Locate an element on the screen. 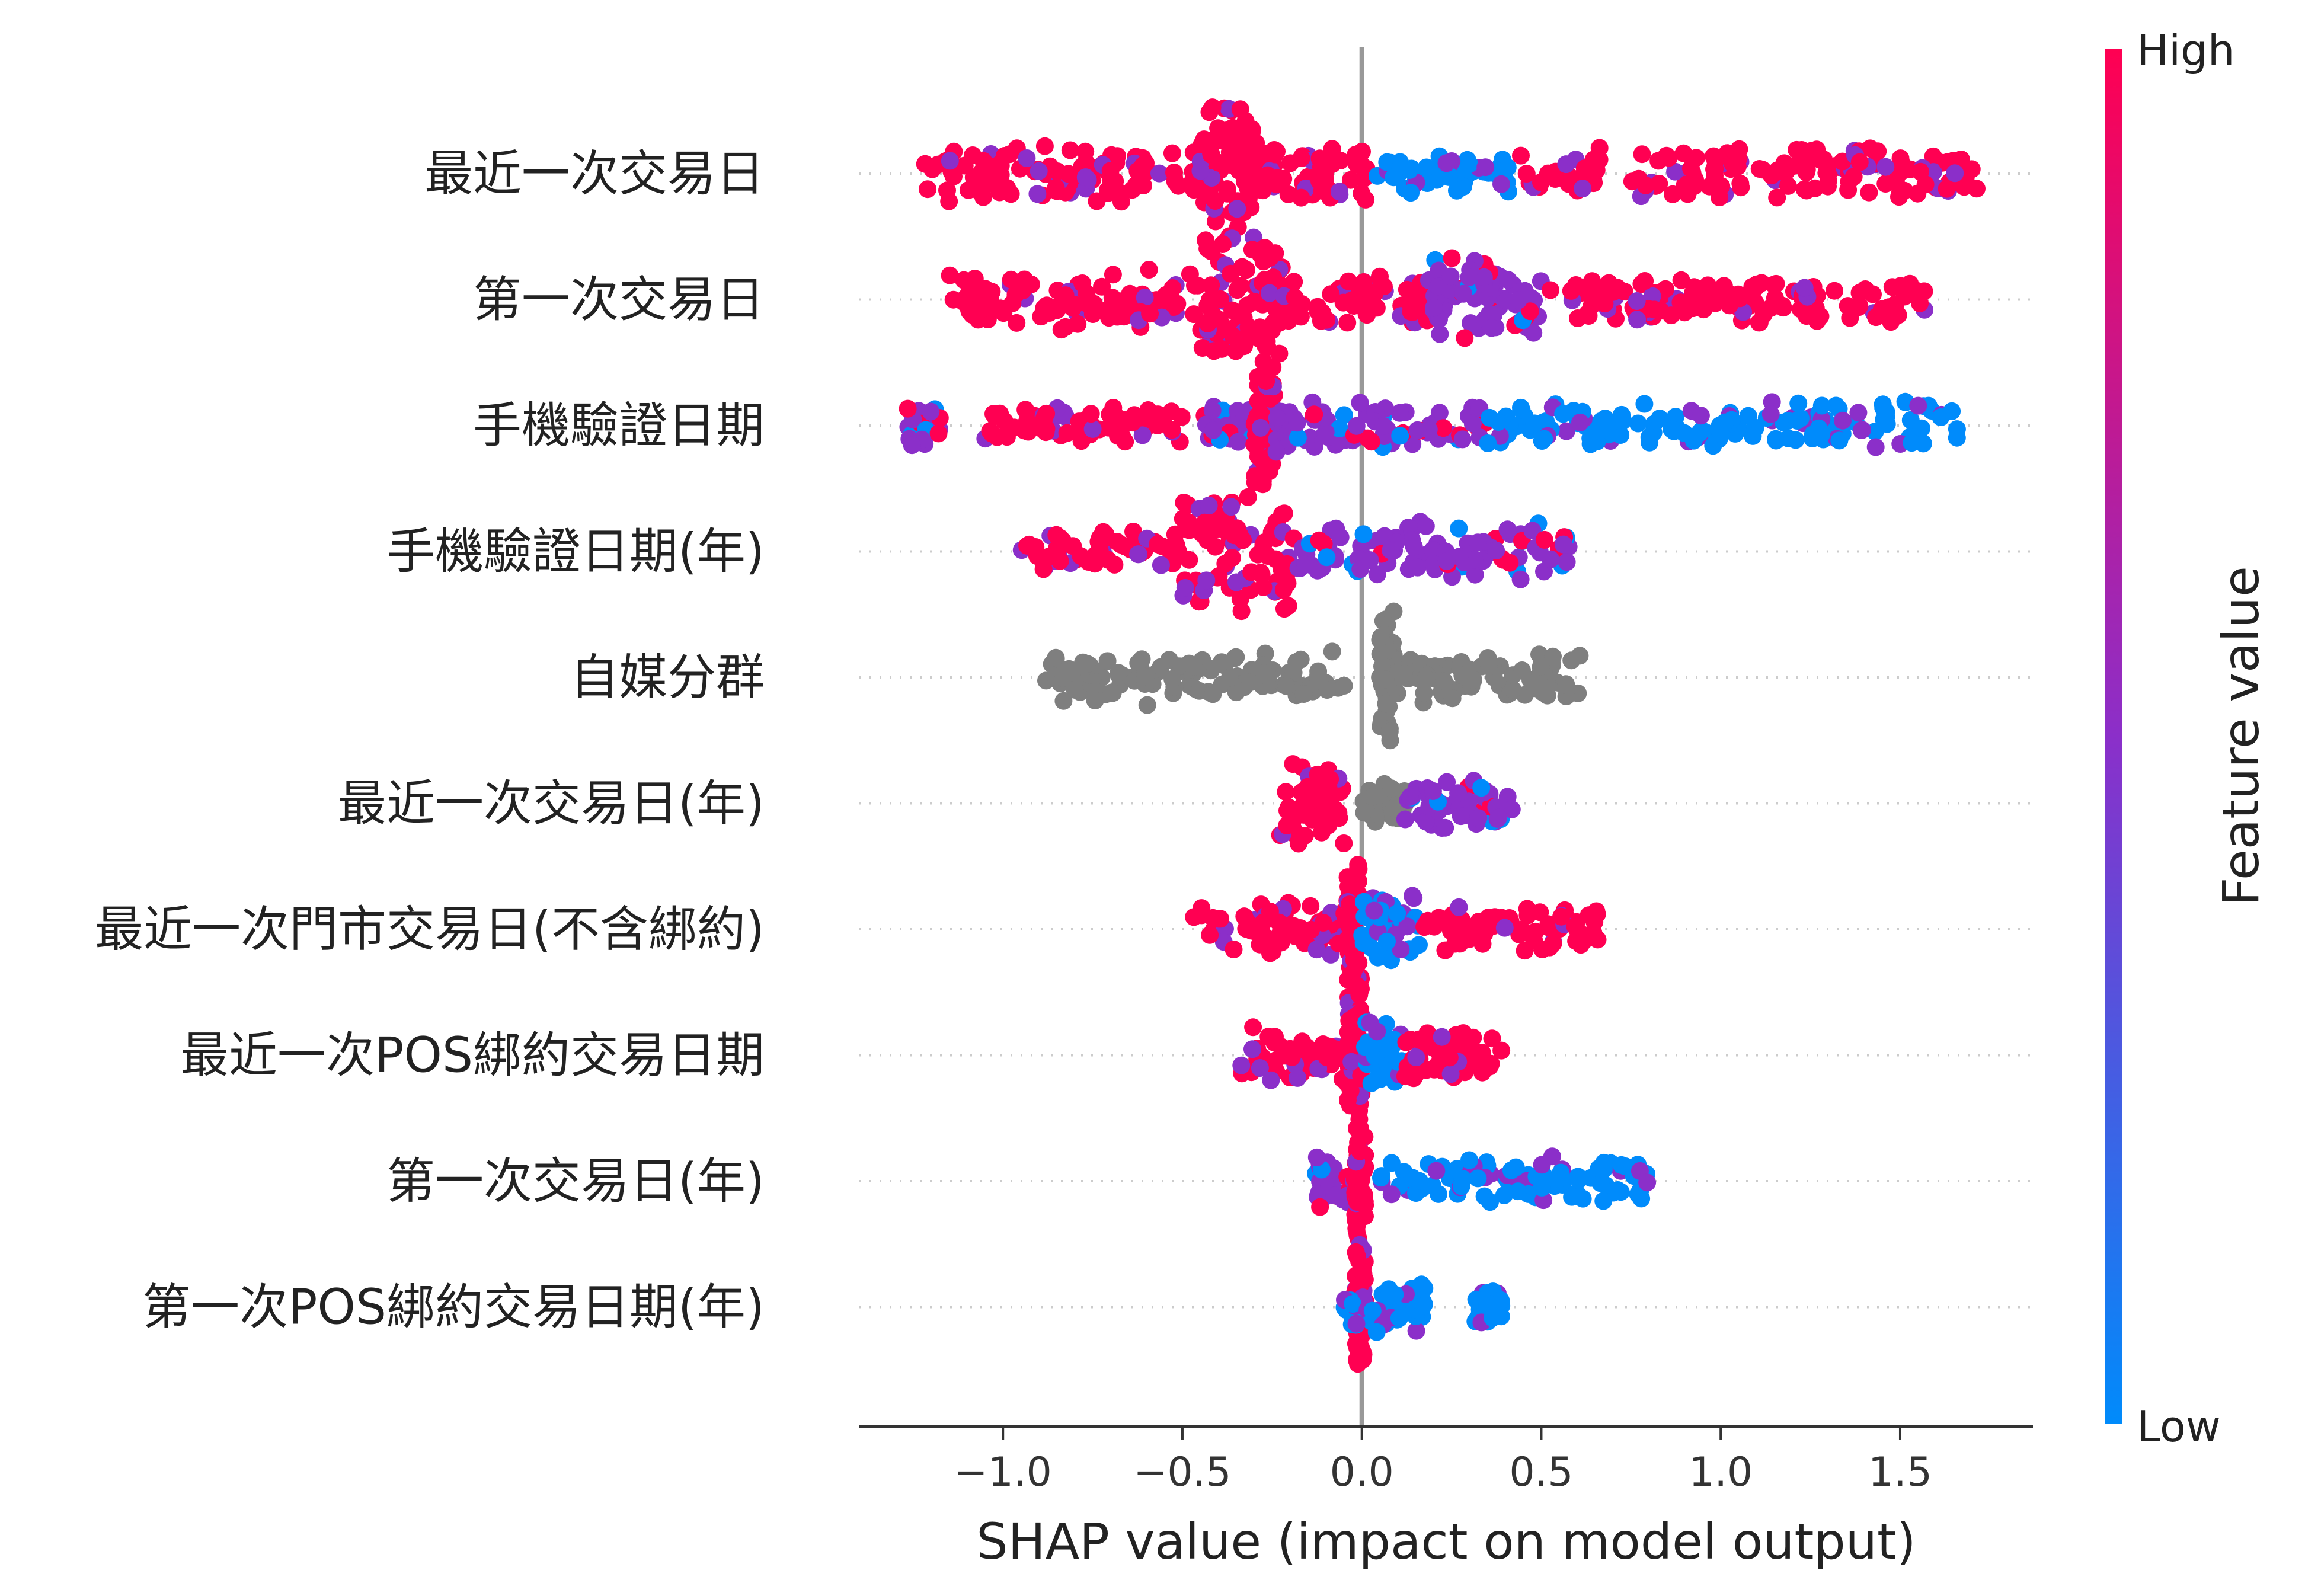  feature-label: 手機驗證日期(年) is located at coordinates (575, 552).